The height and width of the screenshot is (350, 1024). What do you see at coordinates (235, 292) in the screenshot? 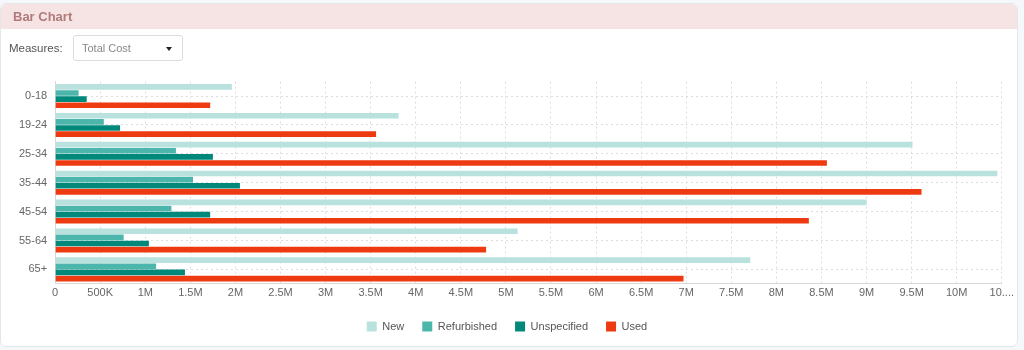
I see `x-tick-label: 2M` at bounding box center [235, 292].